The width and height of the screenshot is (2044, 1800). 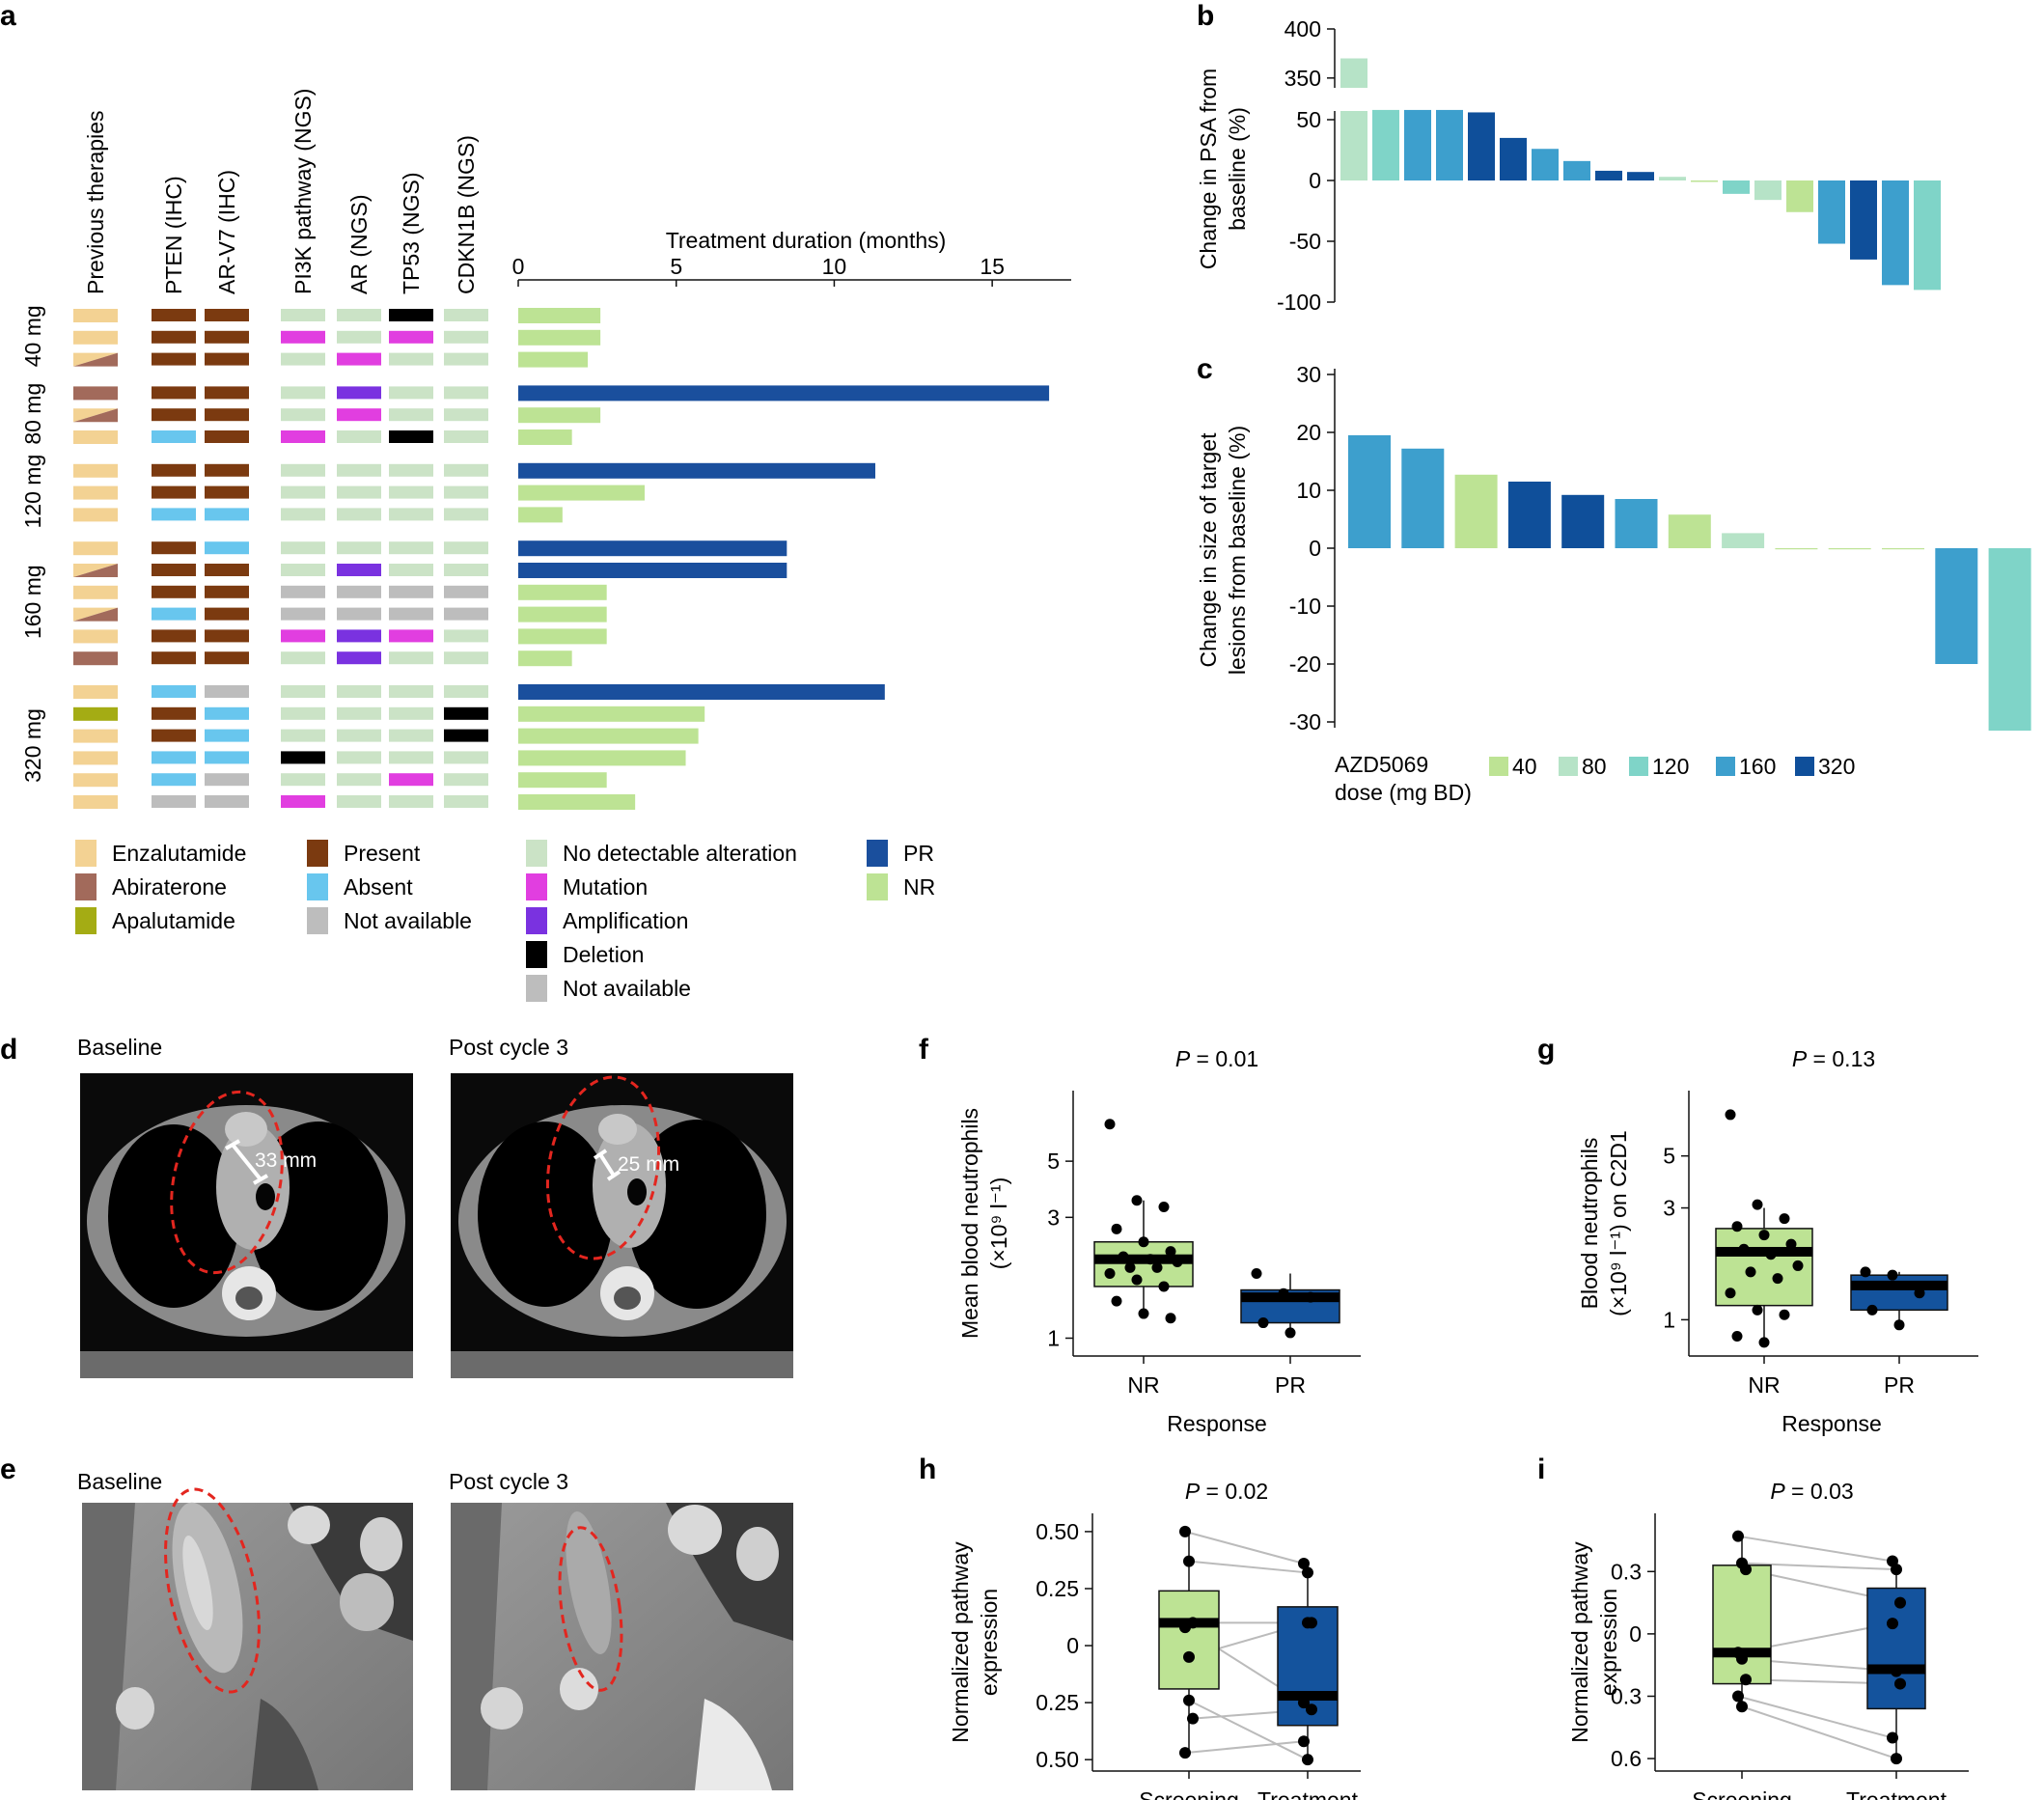 What do you see at coordinates (466, 215) in the screenshot?
I see `column-header: CDKN1B (NGS)` at bounding box center [466, 215].